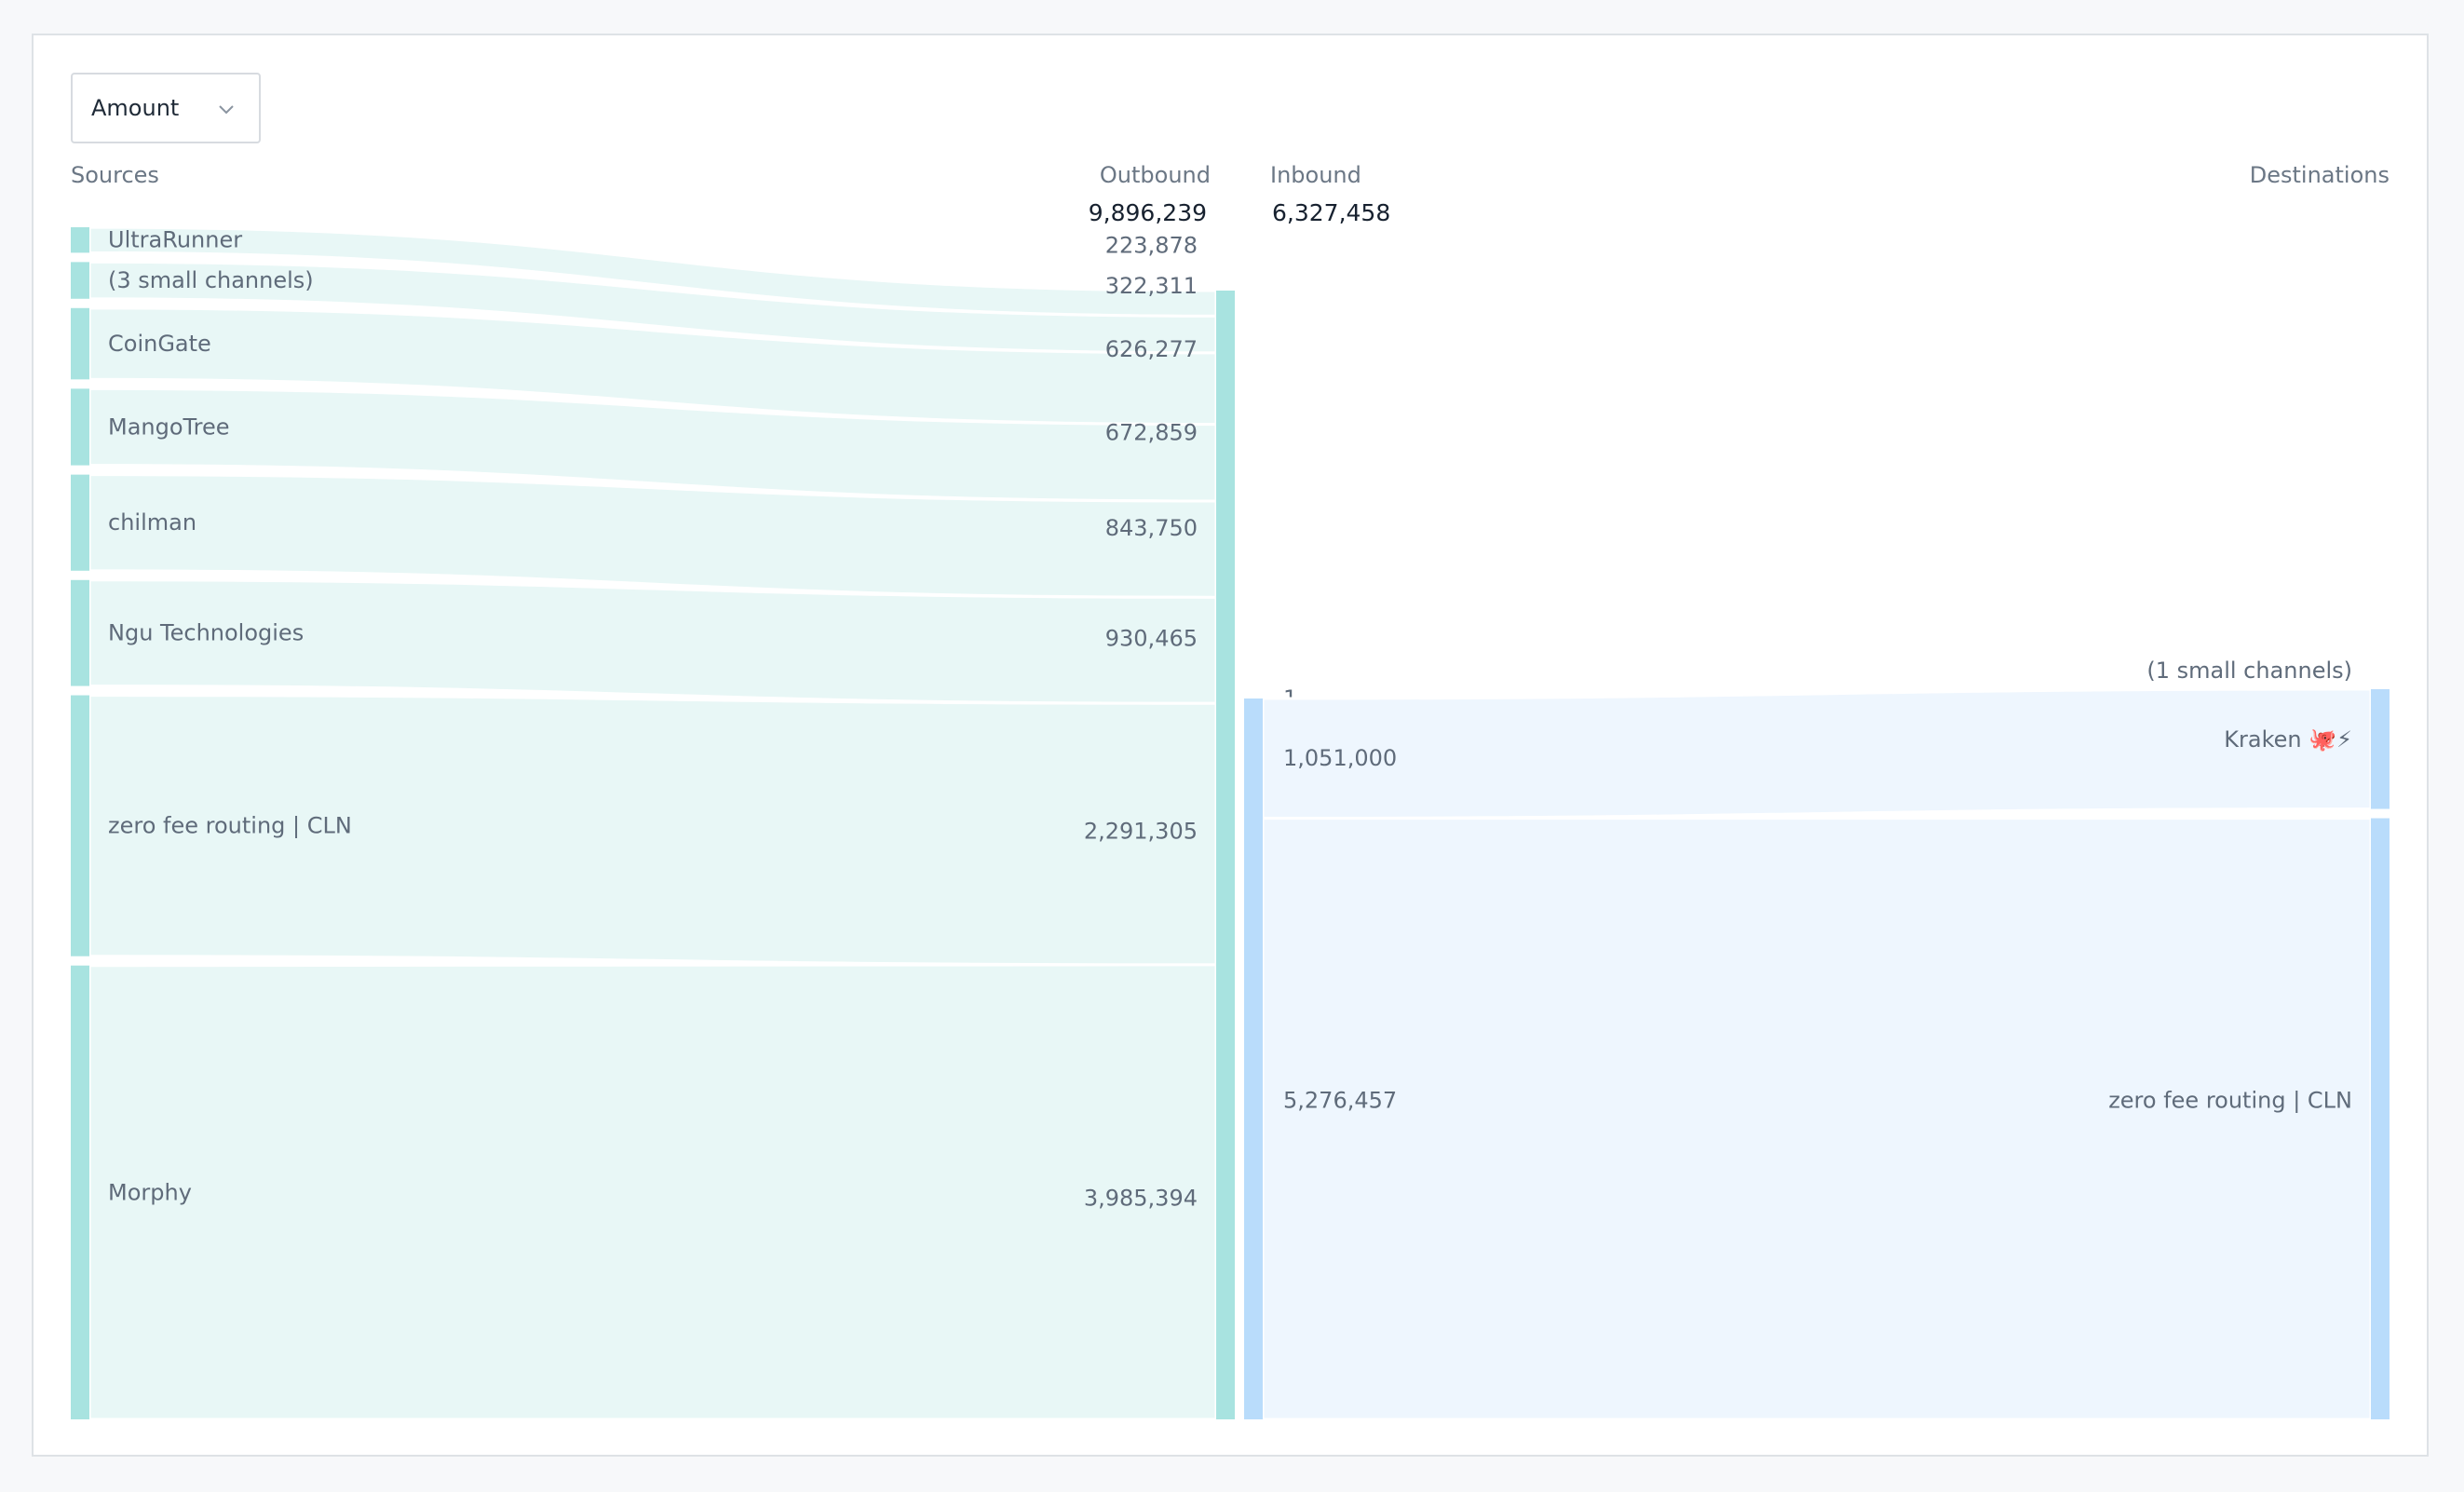 The width and height of the screenshot is (2464, 1492). I want to click on metric-select: Amount, so click(166, 108).